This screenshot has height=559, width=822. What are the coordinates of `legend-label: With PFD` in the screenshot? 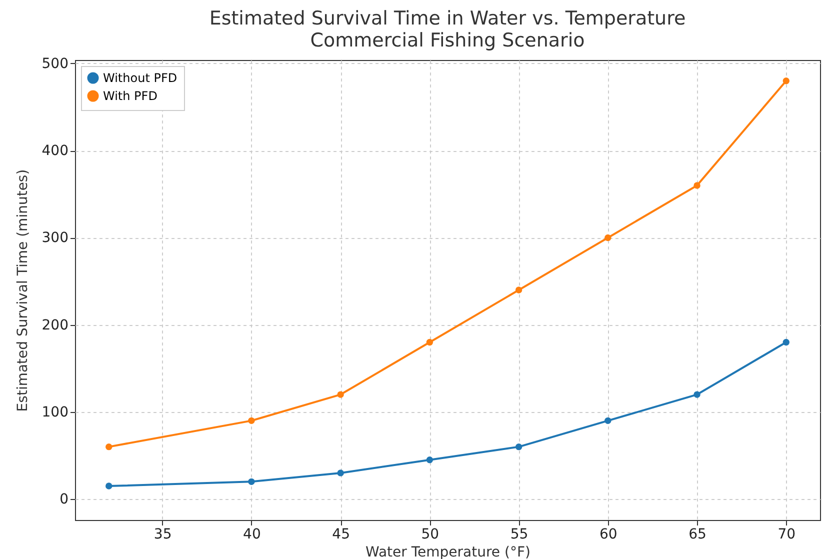 It's located at (130, 96).